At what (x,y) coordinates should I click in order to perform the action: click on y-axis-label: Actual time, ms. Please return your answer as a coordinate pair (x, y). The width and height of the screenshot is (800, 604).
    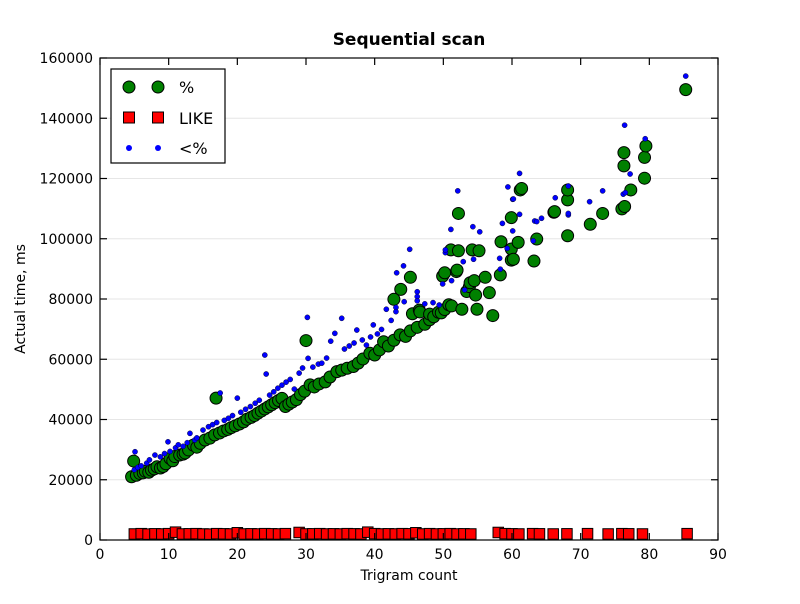
    Looking at the image, I should click on (21, 299).